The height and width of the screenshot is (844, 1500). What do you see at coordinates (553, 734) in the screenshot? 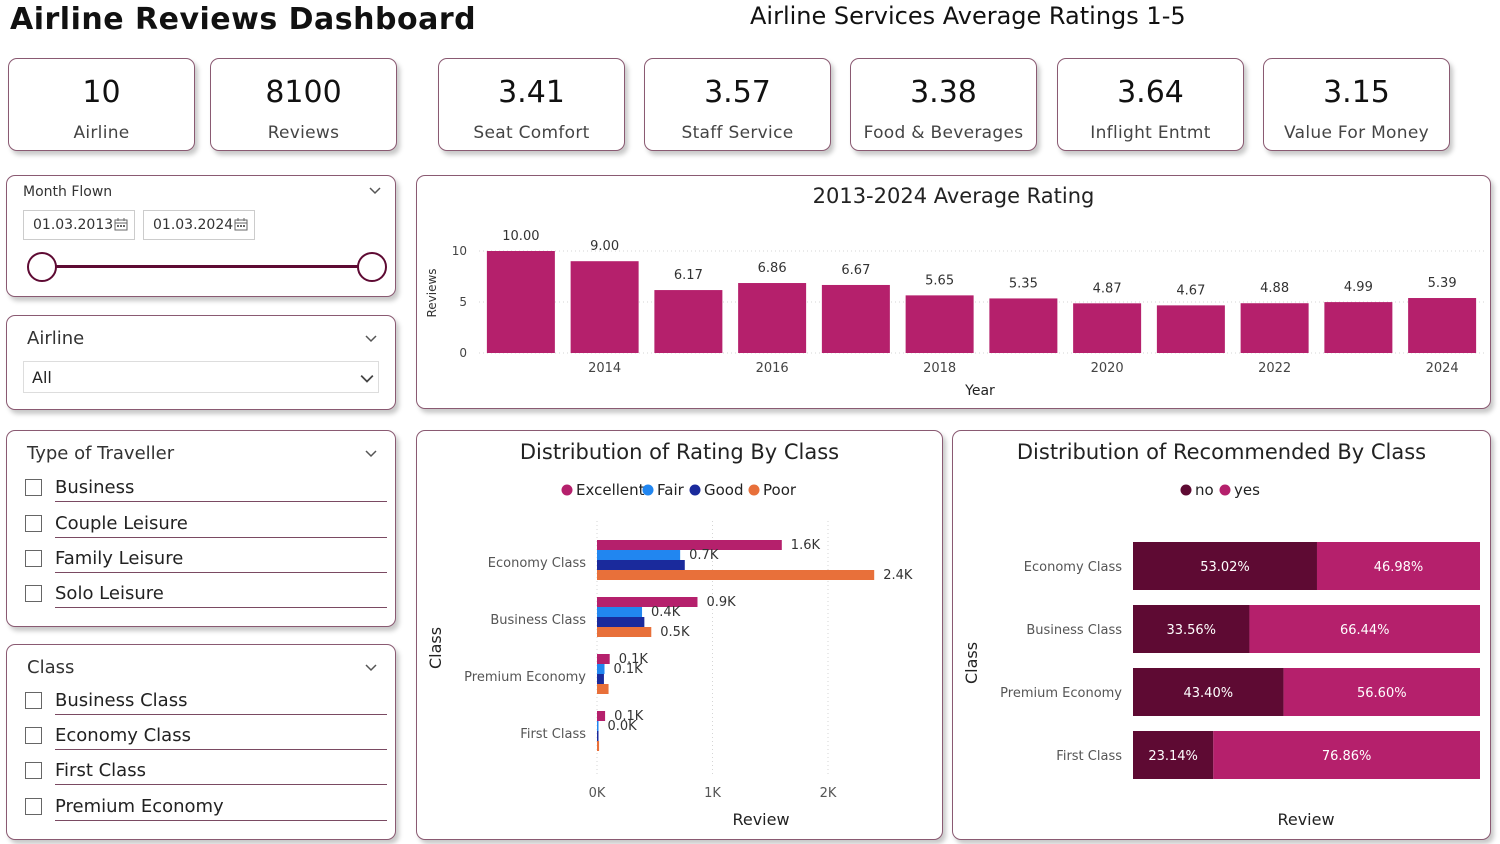
I see `category-label: First Class` at bounding box center [553, 734].